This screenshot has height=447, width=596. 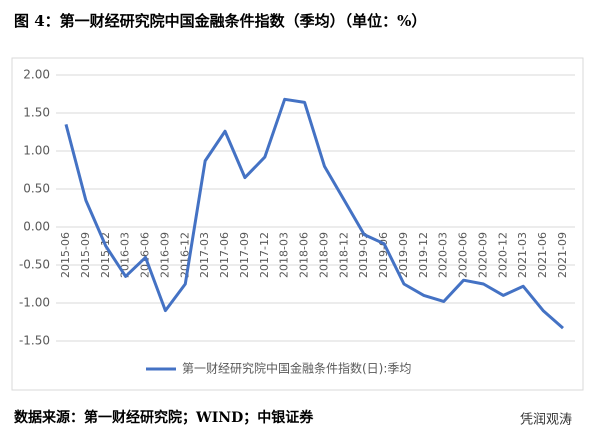 What do you see at coordinates (443, 255) in the screenshot?
I see `x-tick-label: 2020-03` at bounding box center [443, 255].